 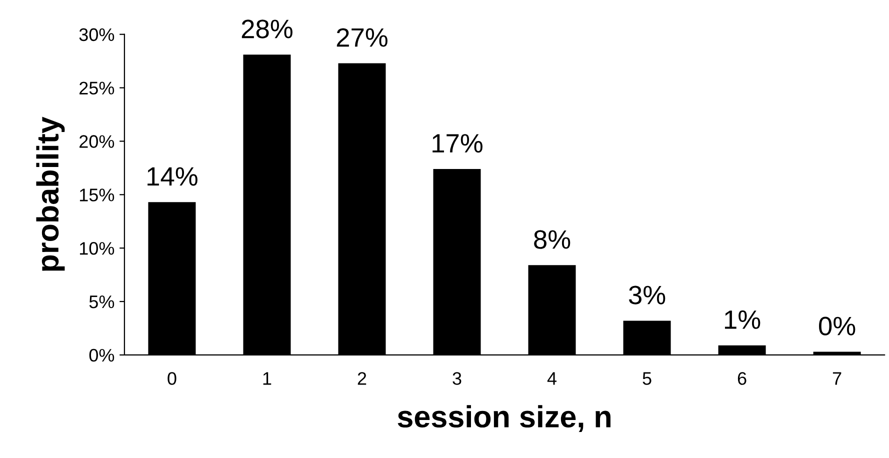 What do you see at coordinates (97, 88) in the screenshot?
I see `y-tick-label: 25%` at bounding box center [97, 88].